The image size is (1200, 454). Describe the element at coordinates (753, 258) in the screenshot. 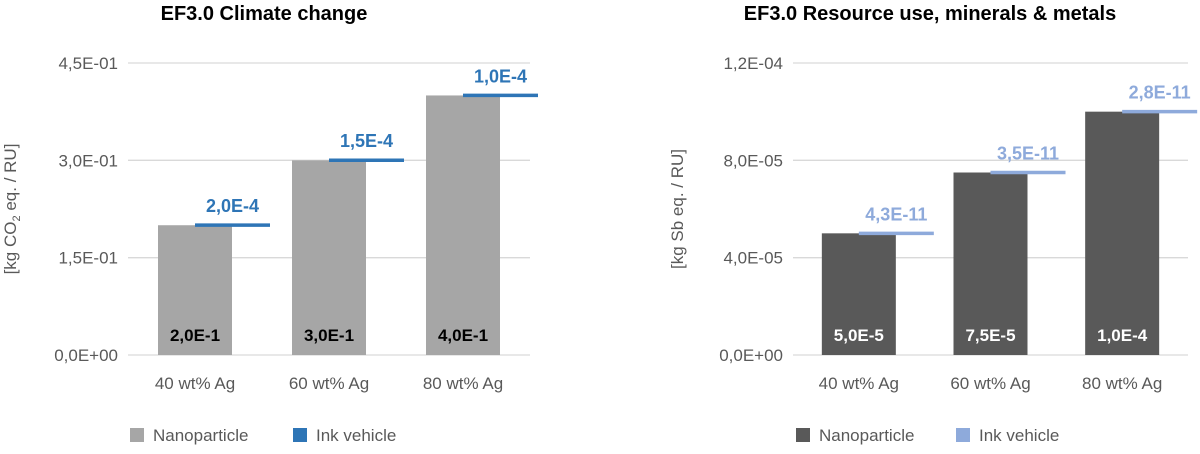

I see `y-tick-label: 4,0E-05` at that location.